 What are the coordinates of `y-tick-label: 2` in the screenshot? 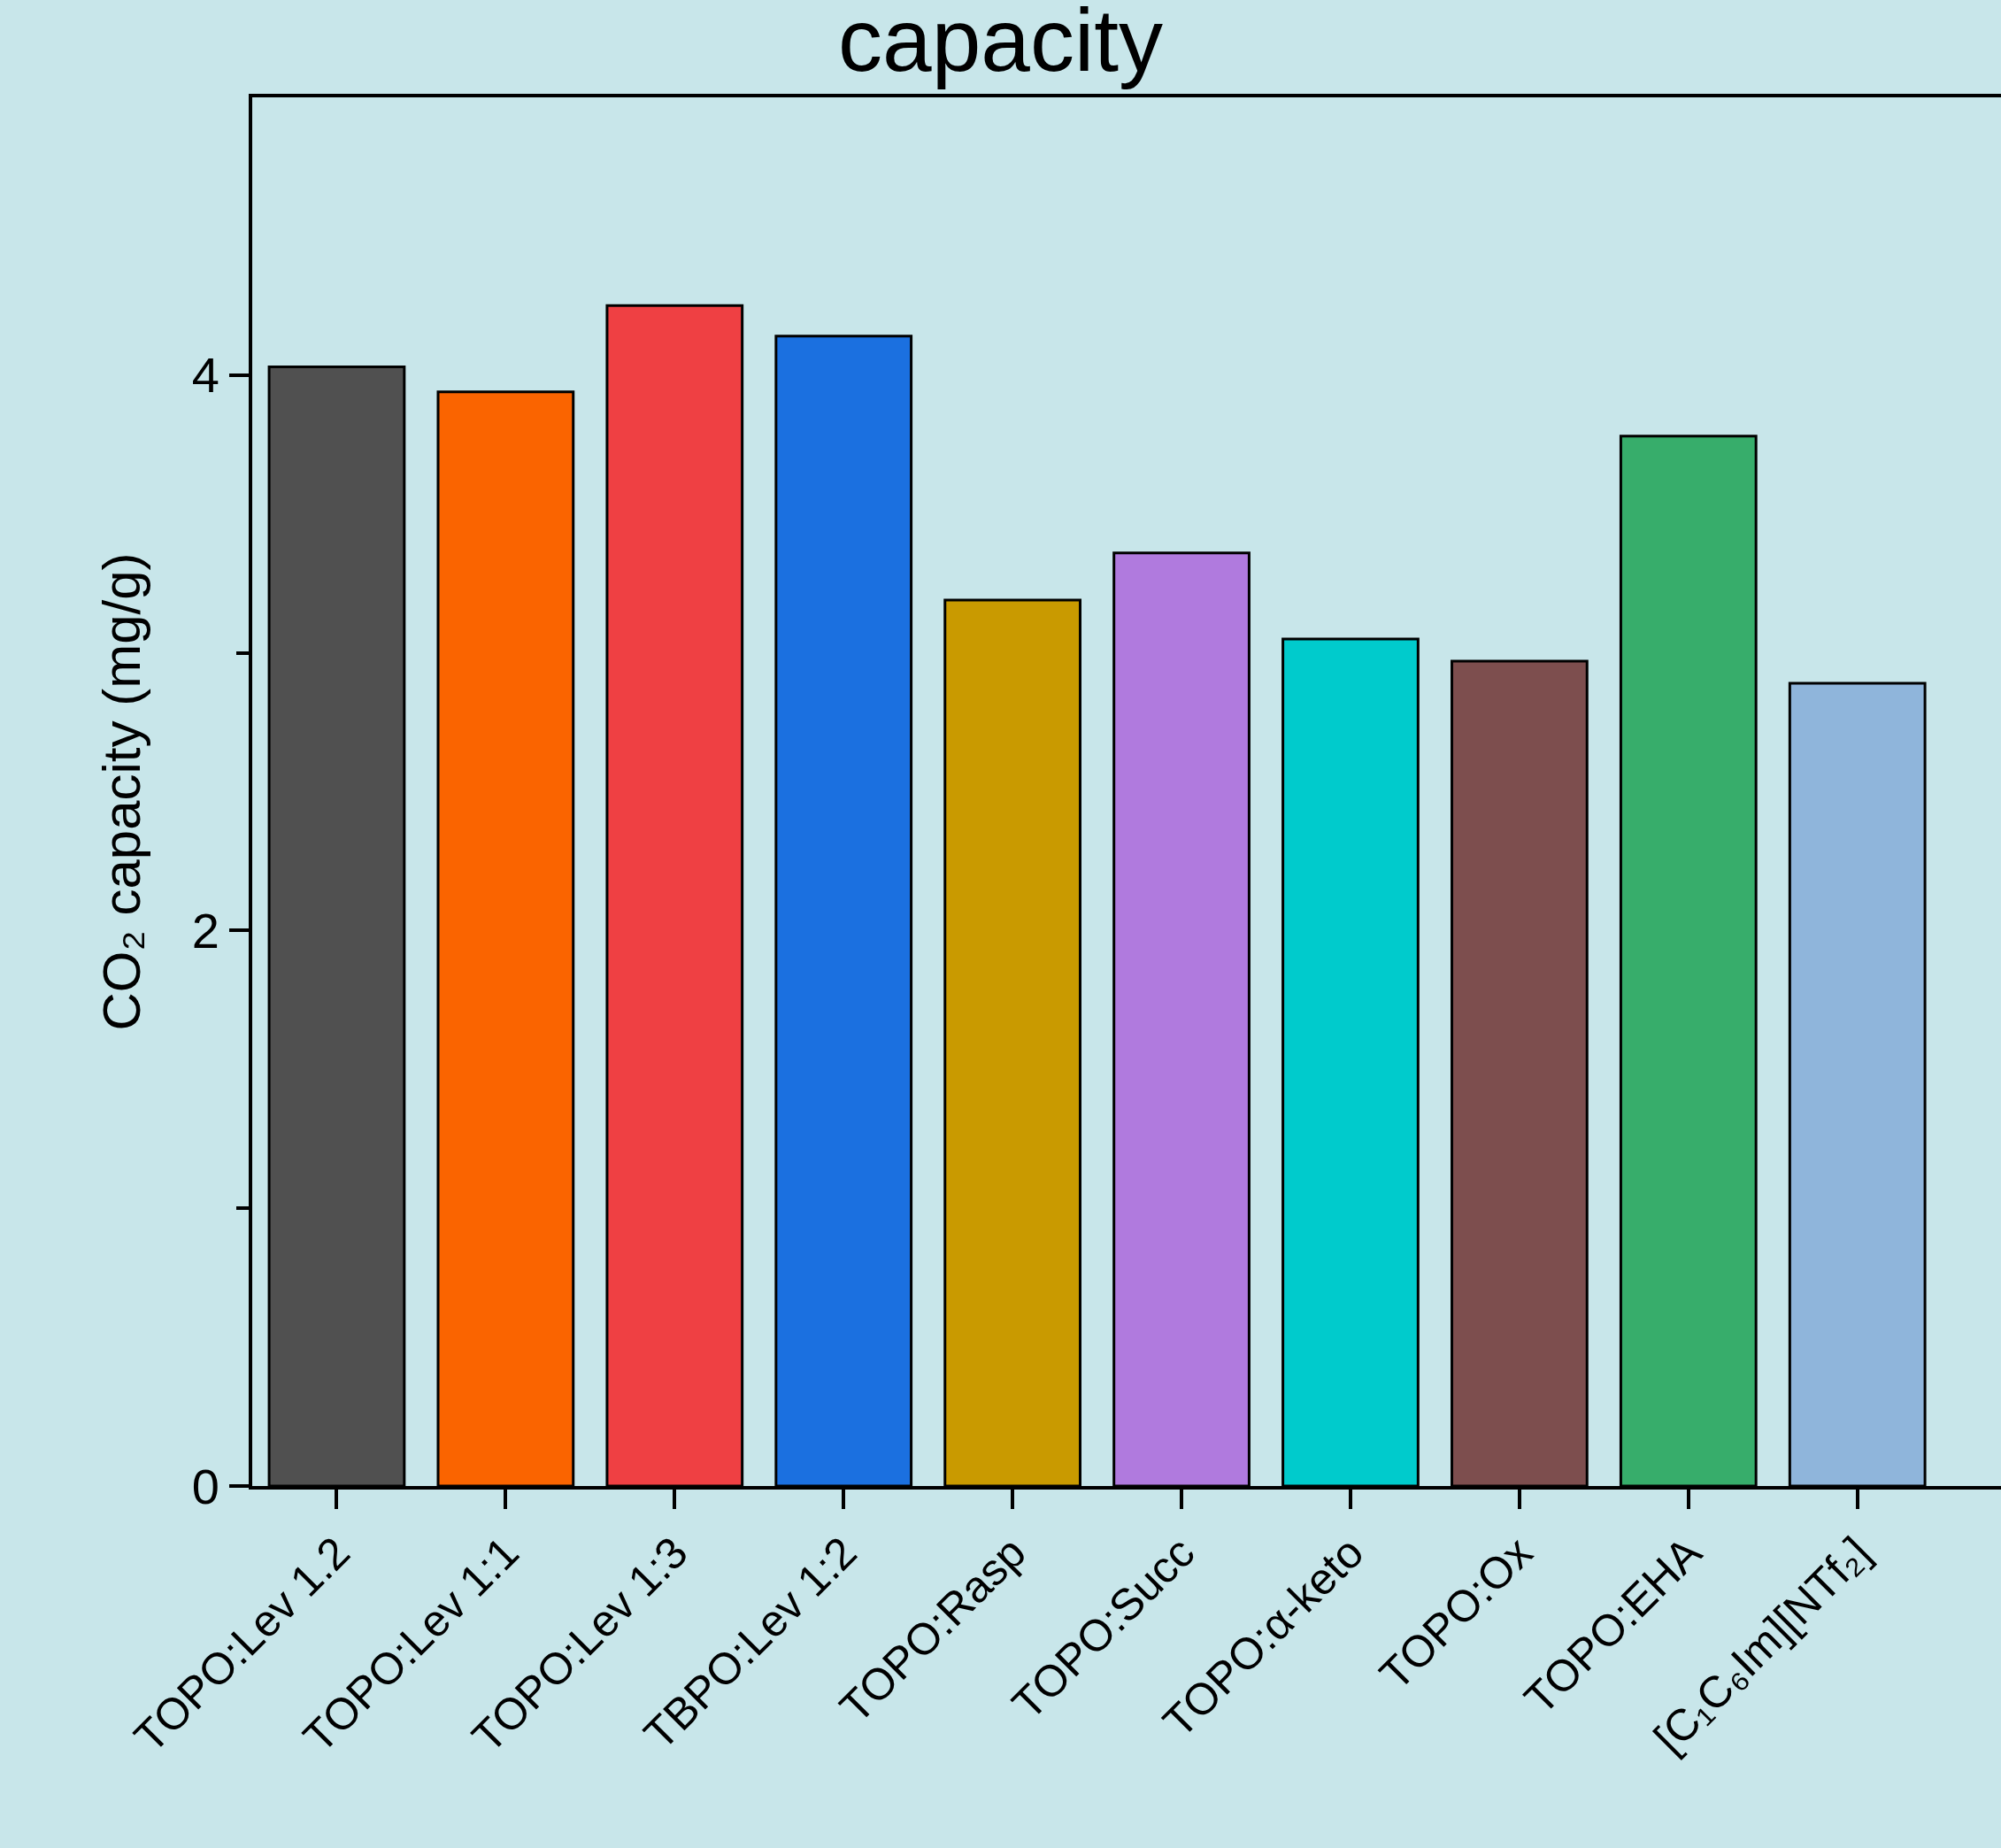 It's located at (205, 931).